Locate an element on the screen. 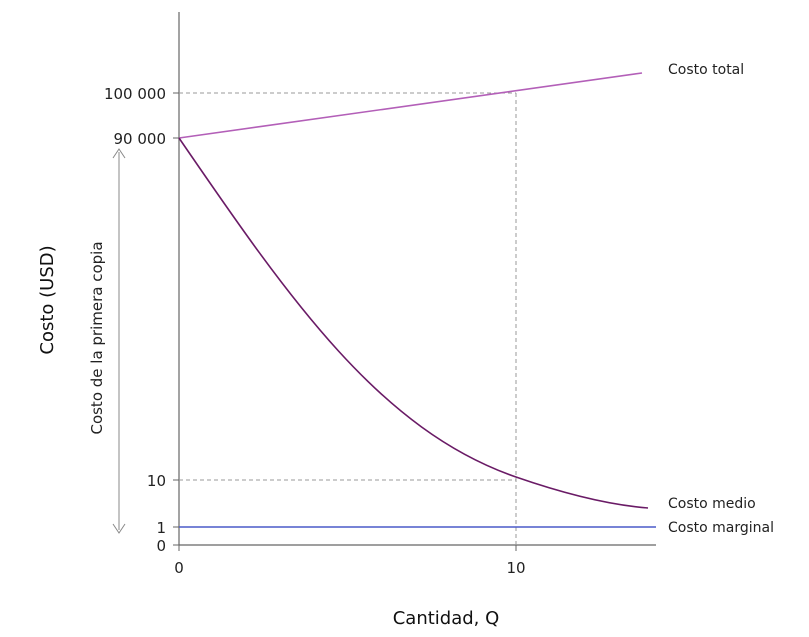  annotation-arrow-head-down is located at coordinates (119, 528).